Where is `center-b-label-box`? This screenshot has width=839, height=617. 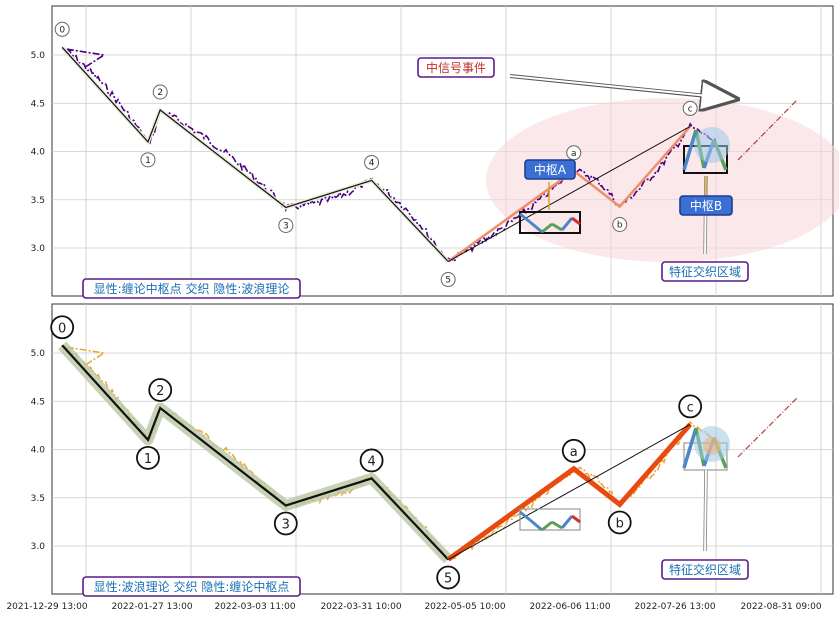
center-b-label-box is located at coordinates (706, 205).